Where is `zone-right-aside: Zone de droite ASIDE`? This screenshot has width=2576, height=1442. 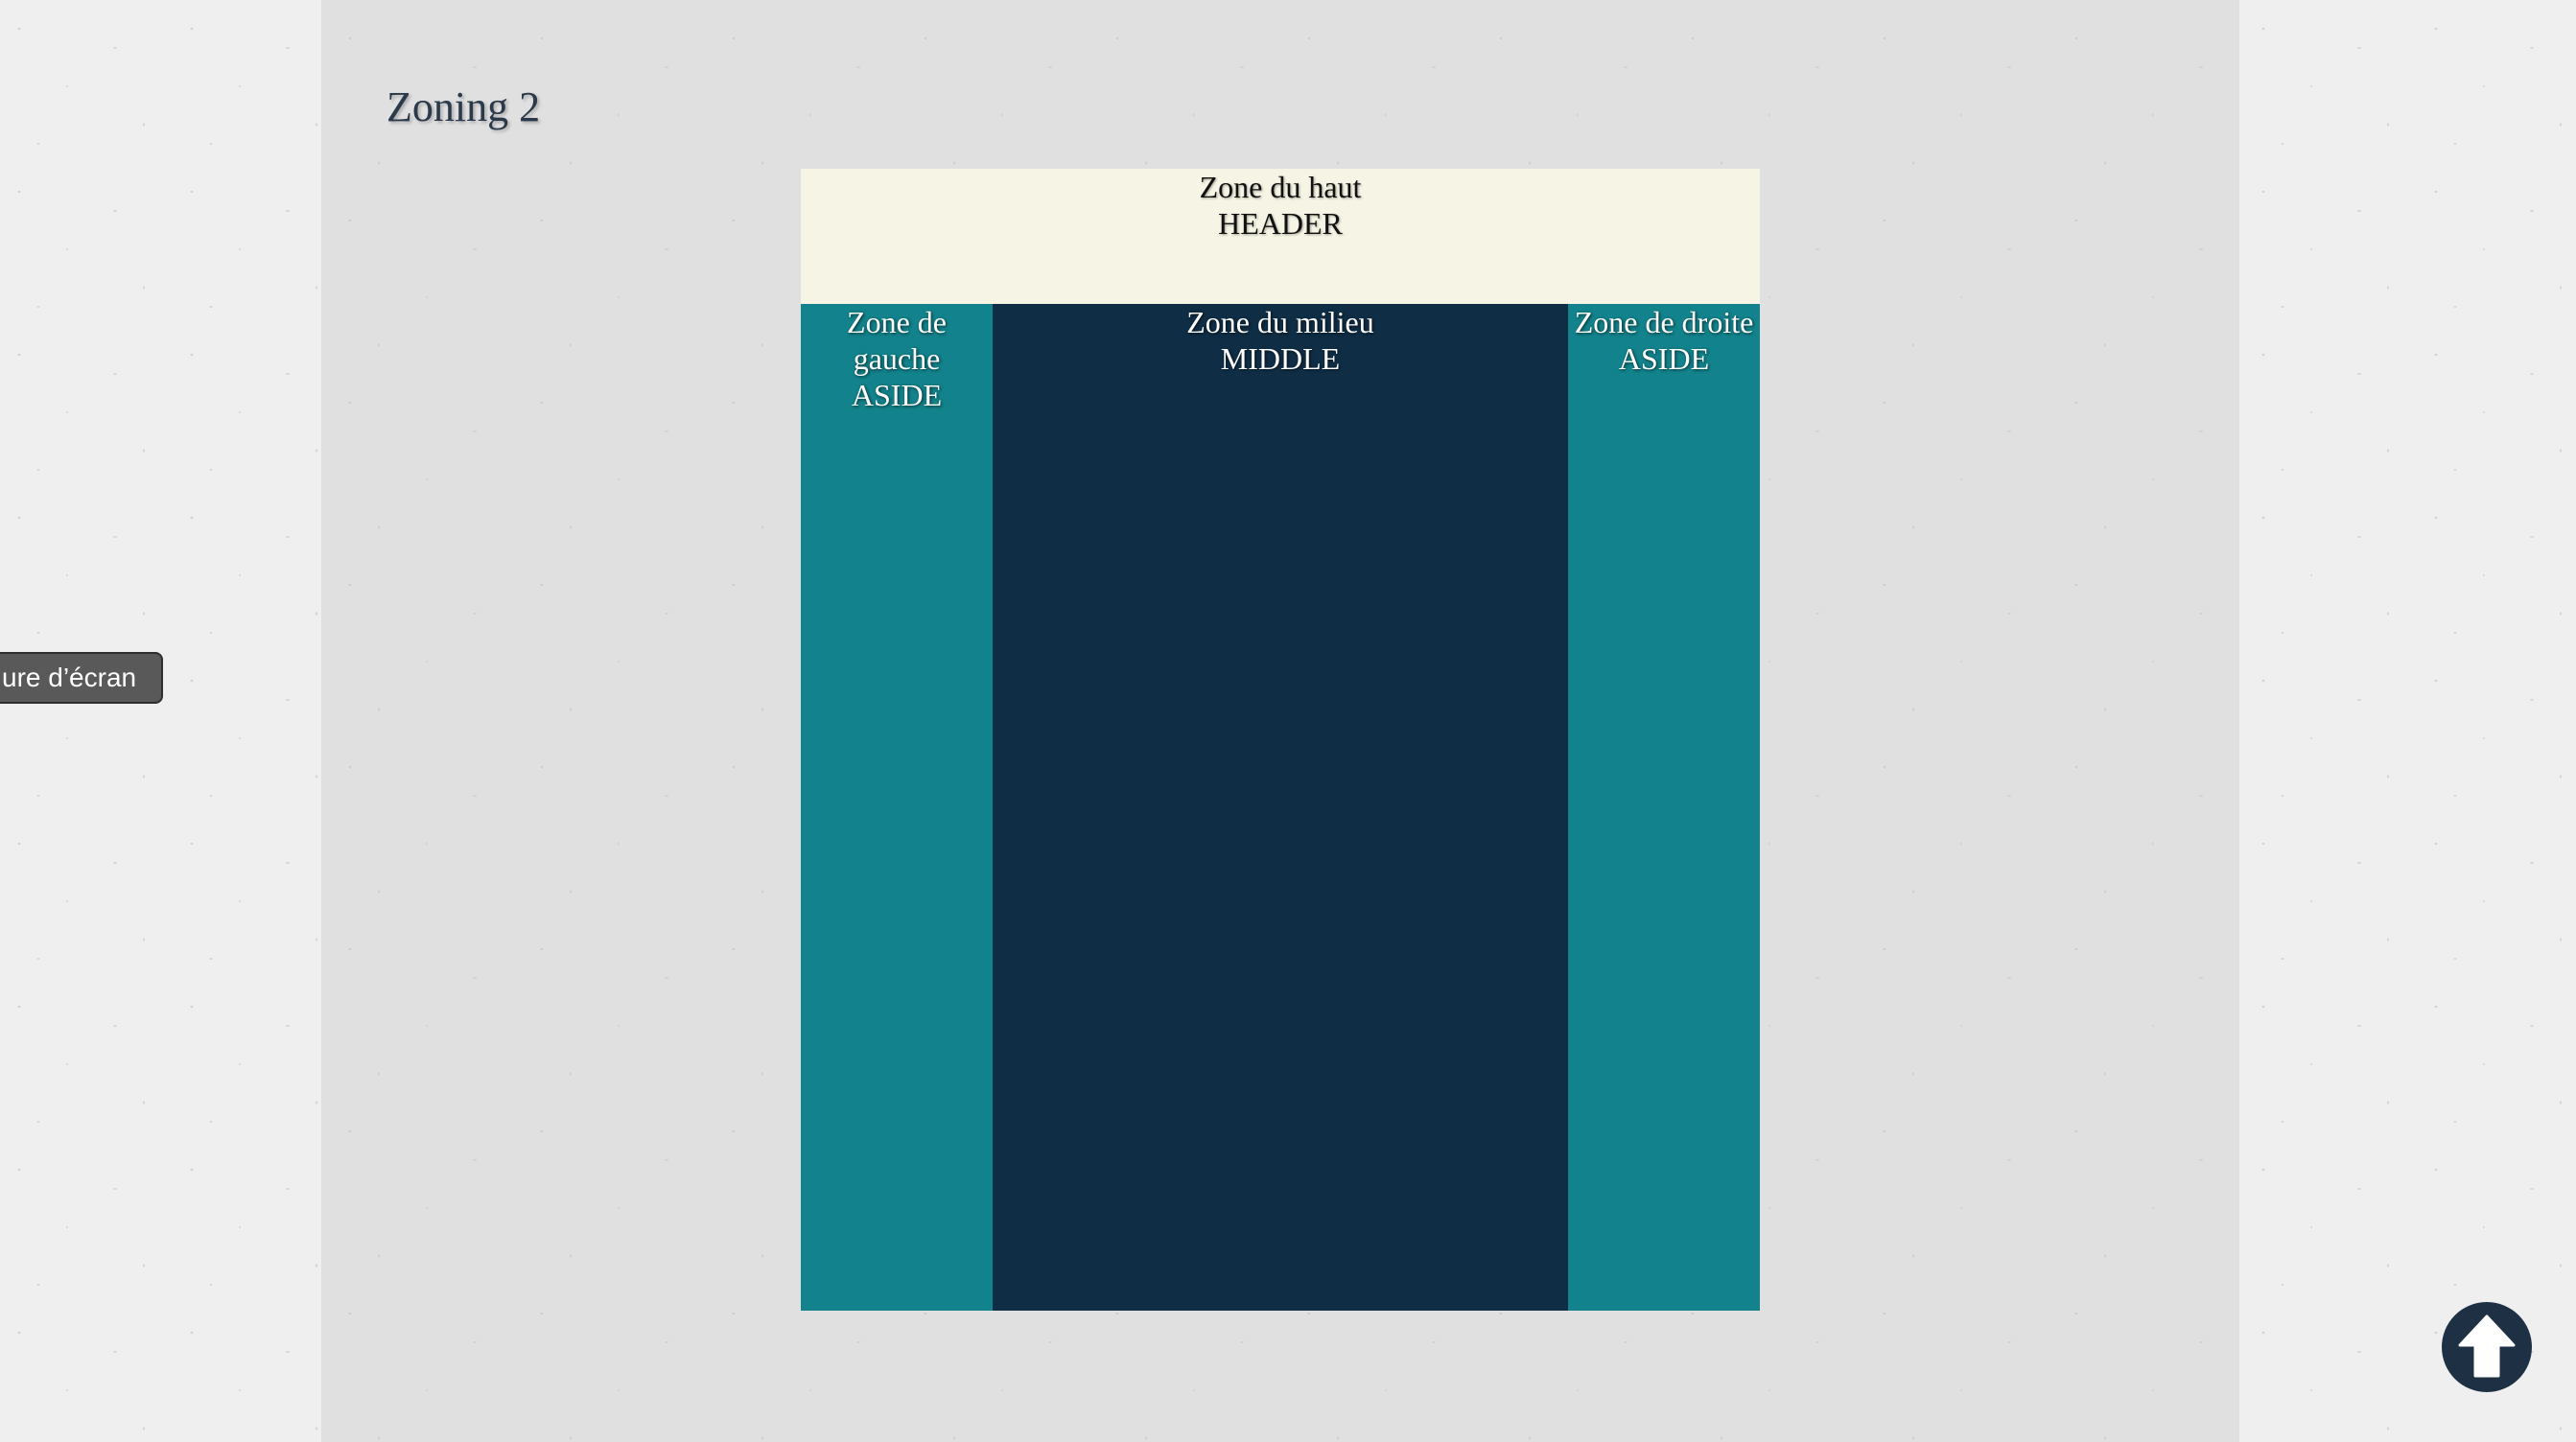 zone-right-aside: Zone de droite ASIDE is located at coordinates (1664, 807).